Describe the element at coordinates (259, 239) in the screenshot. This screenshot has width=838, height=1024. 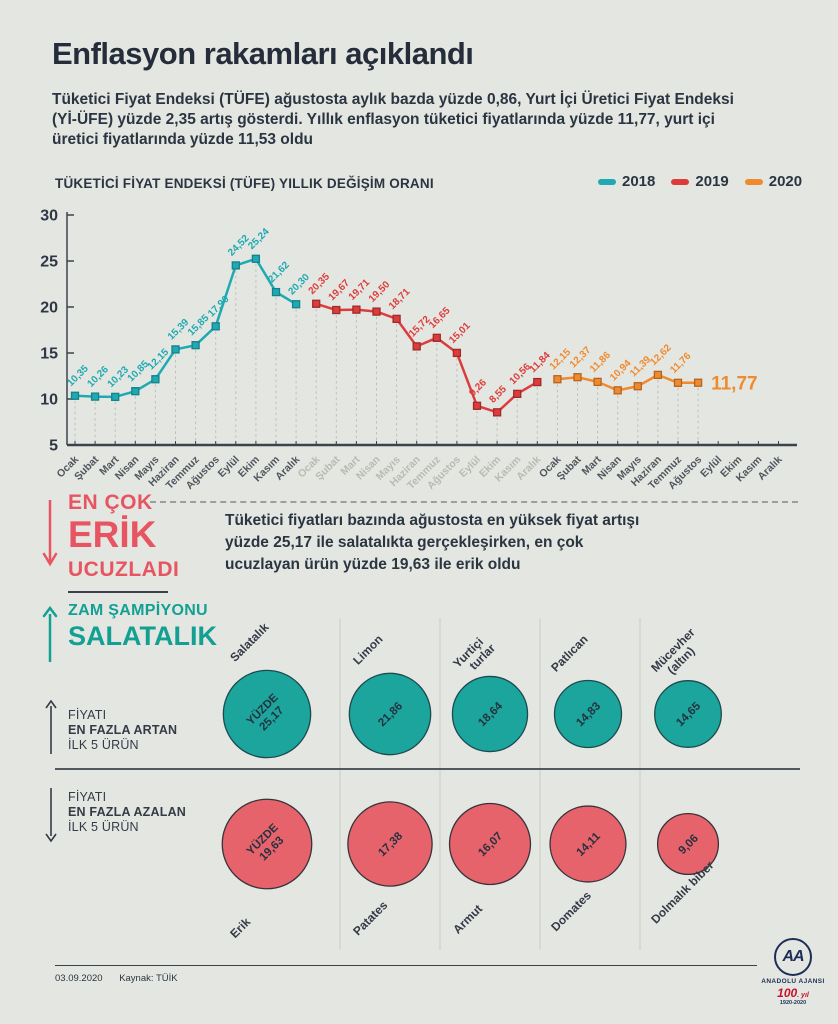
I see `value-label: 25,24` at that location.